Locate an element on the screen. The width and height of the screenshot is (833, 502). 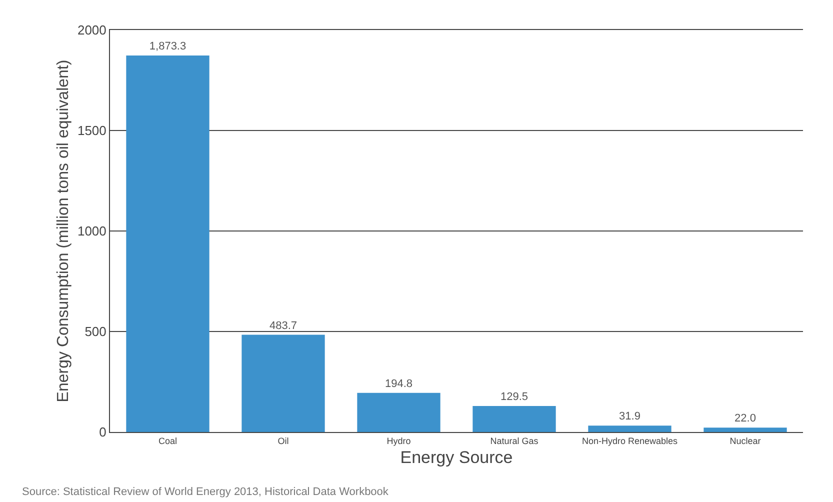
x-tick-label: Hydro is located at coordinates (398, 441).